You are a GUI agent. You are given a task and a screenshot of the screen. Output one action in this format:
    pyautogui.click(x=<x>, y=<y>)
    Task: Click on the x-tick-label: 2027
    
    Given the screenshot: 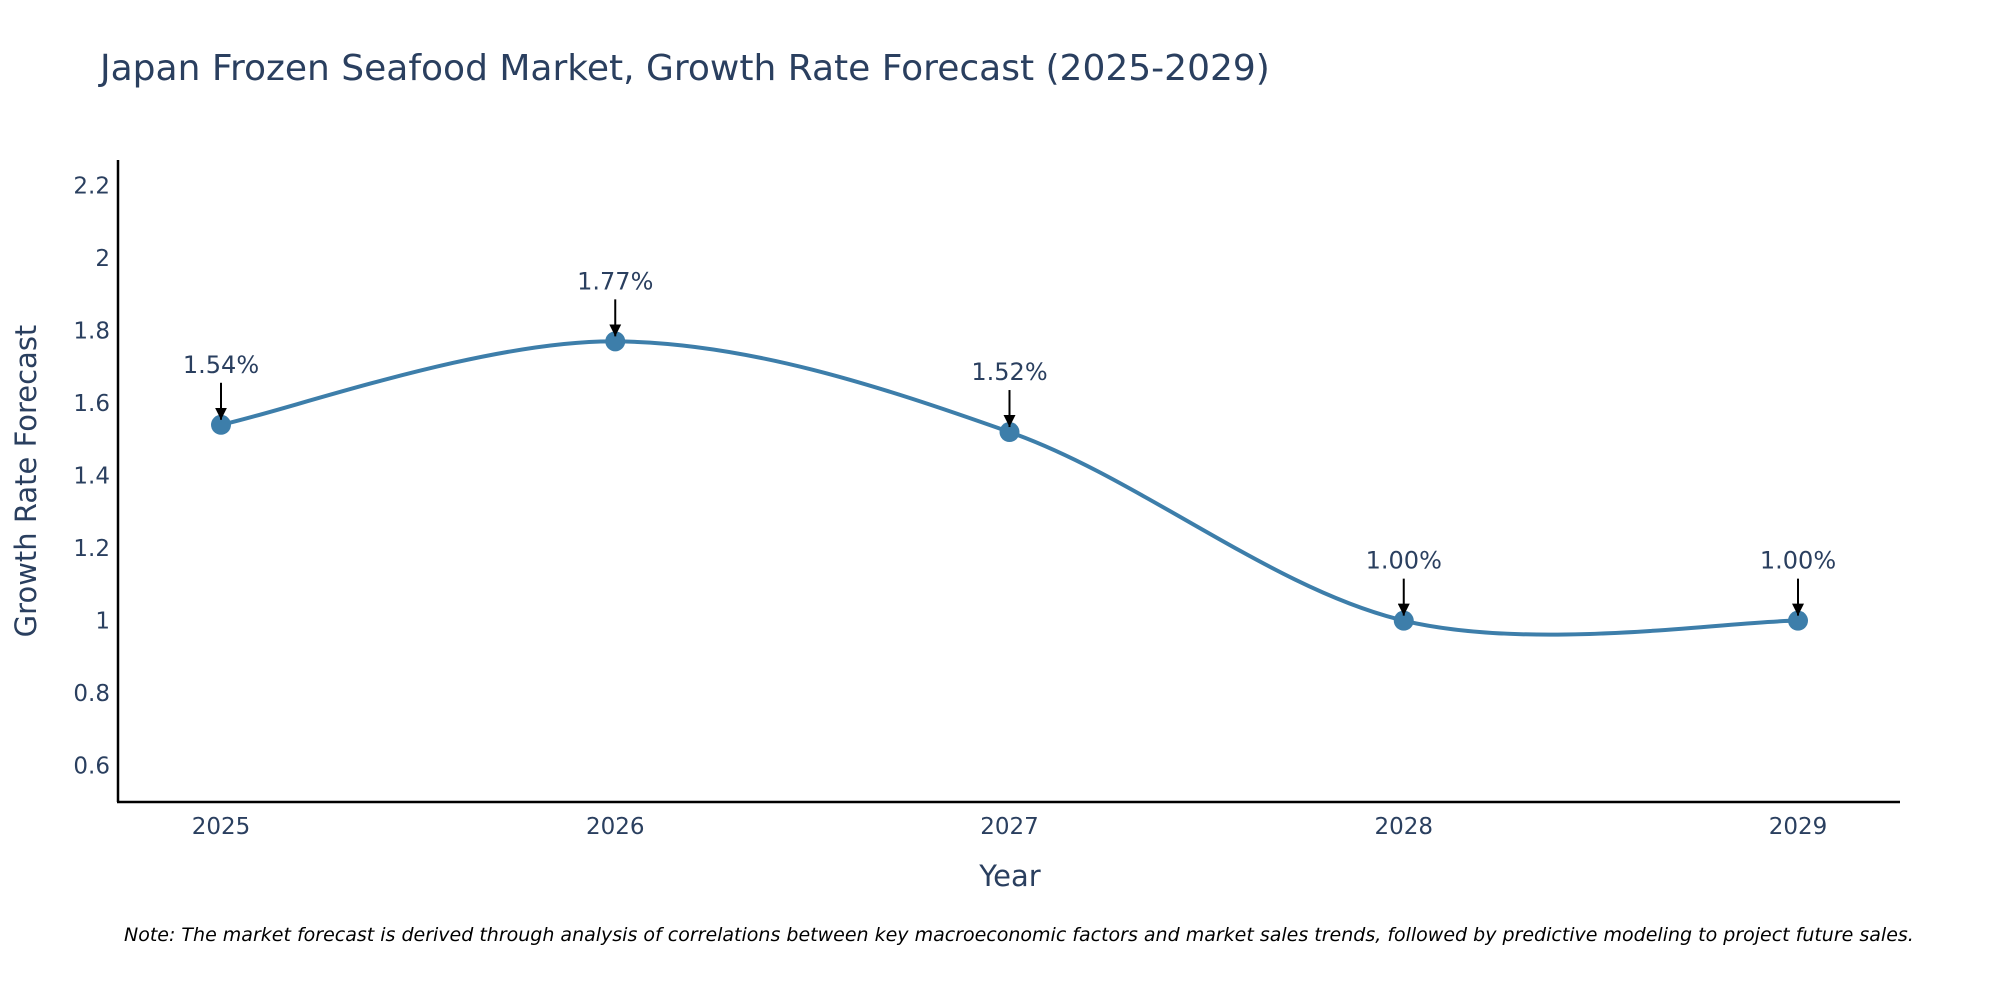 What is the action you would take?
    pyautogui.click(x=1009, y=827)
    